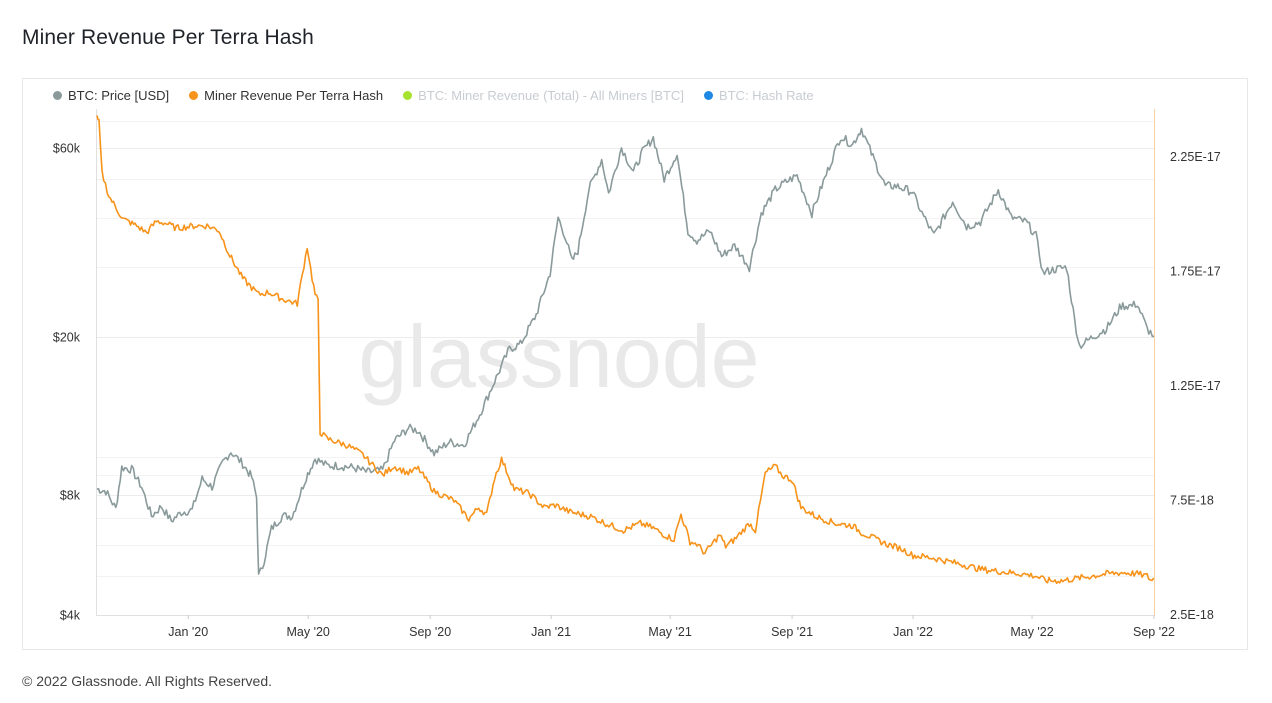 This screenshot has width=1272, height=703. Describe the element at coordinates (913, 632) in the screenshot. I see `x-tick-label: Jan '22` at that location.